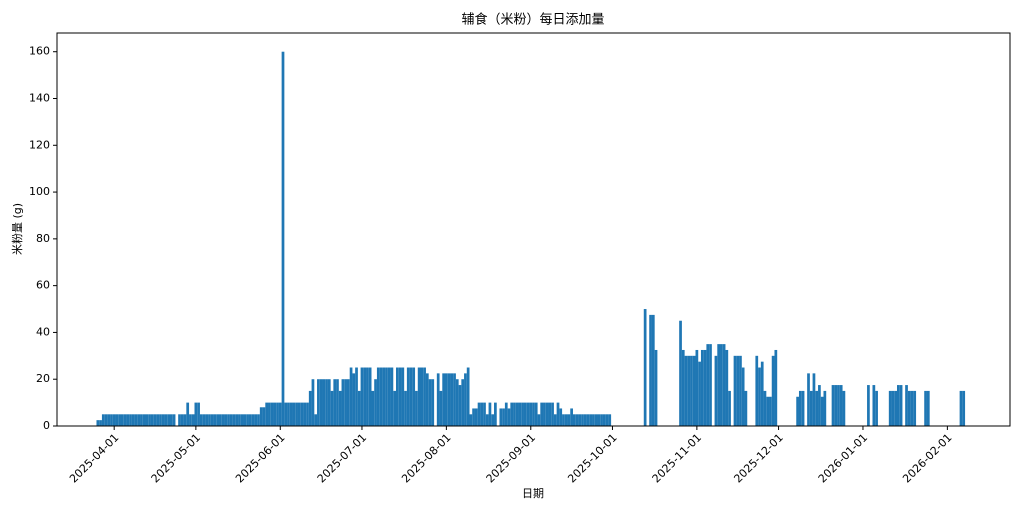  Describe the element at coordinates (39, 144) in the screenshot. I see `y-tick-label: 120` at that location.